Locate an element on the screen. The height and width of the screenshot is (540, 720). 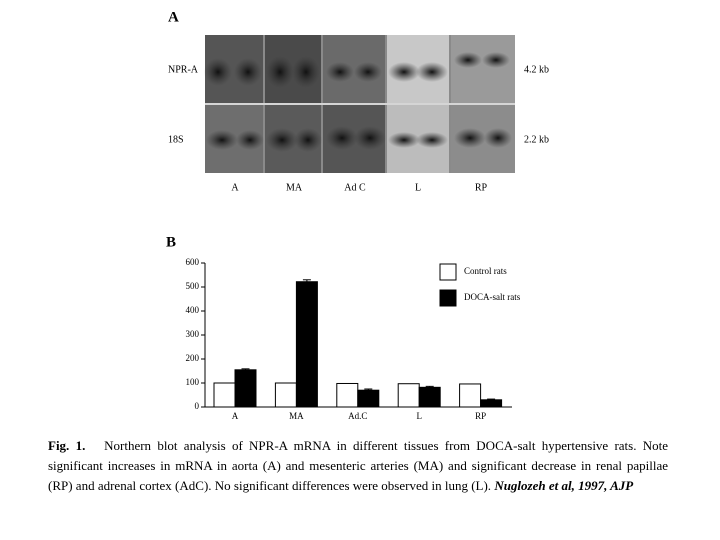
x-tick-label: RP is located at coordinates (480, 416).